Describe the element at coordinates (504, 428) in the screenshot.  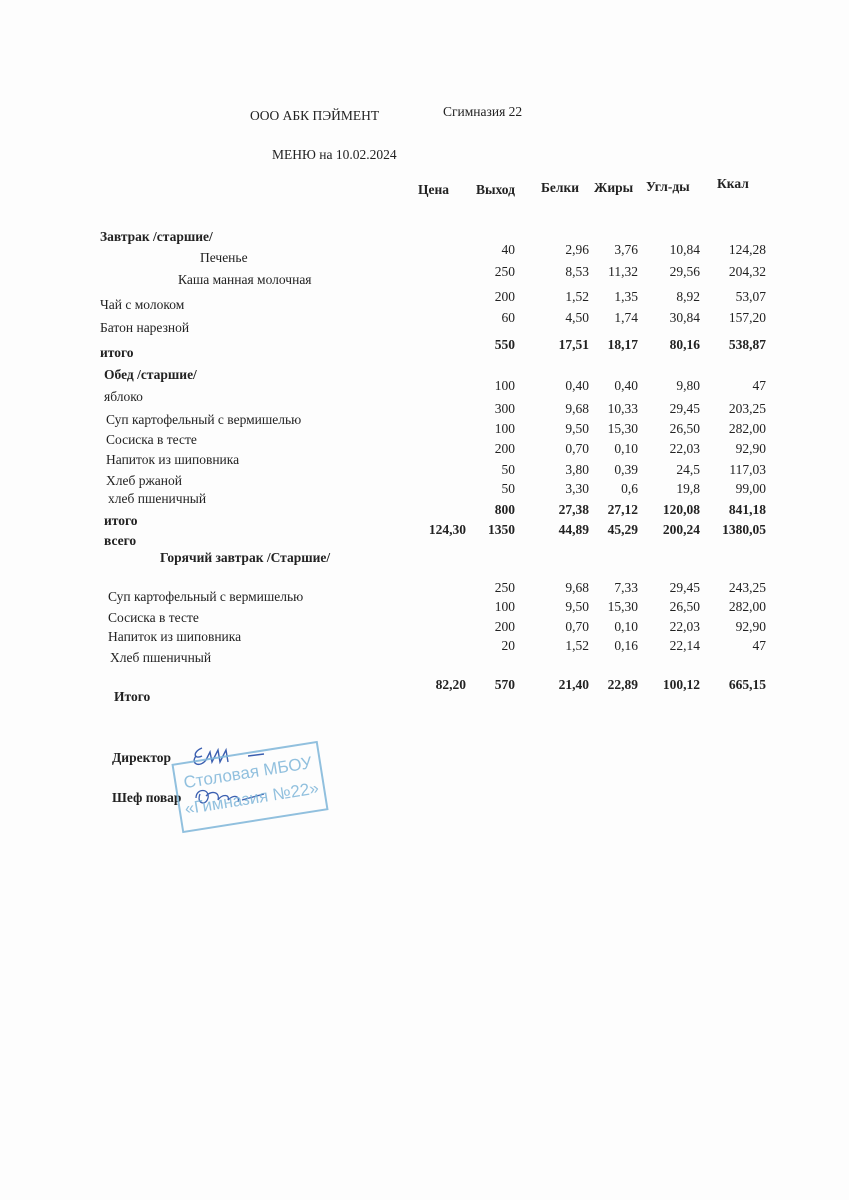
I see `cell-out: 100` at that location.